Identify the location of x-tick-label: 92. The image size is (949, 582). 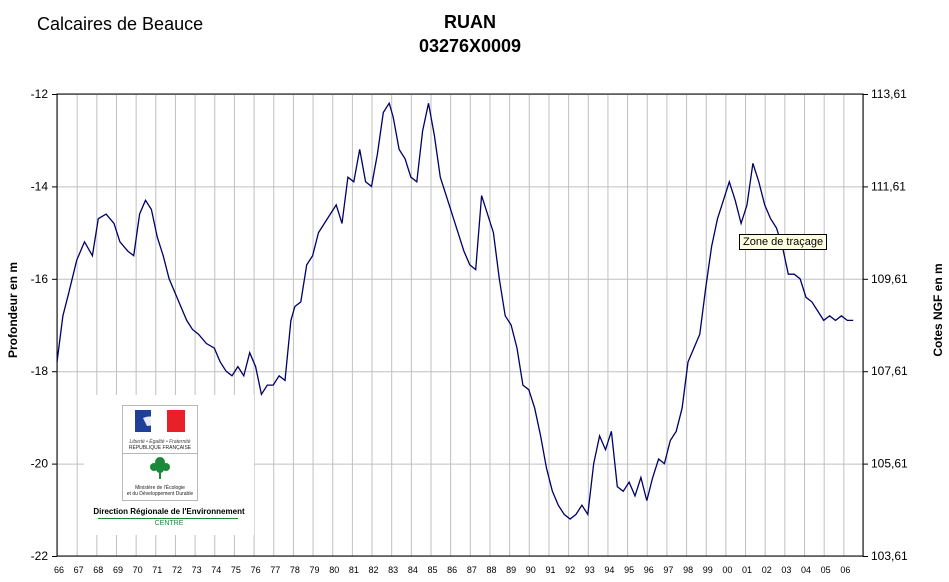
(570, 570).